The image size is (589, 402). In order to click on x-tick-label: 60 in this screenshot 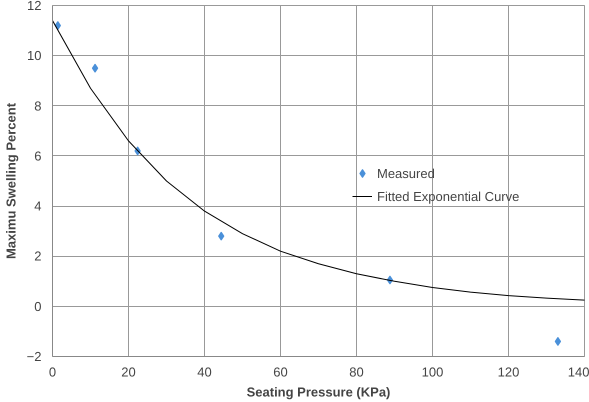, I will do `click(280, 372)`.